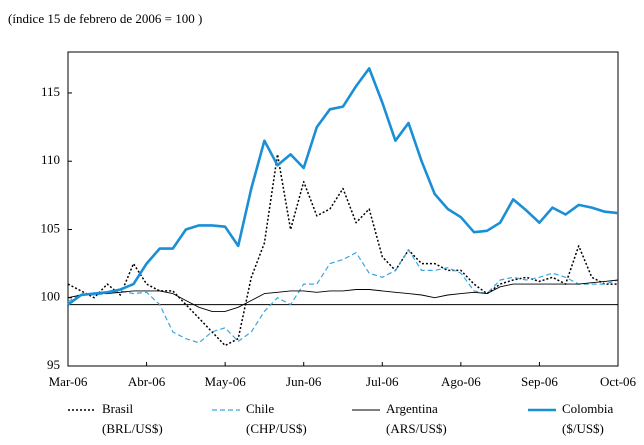  Describe the element at coordinates (105, 18) in the screenshot. I see `chart-subtitle: (índice 15 de febrero de 2006 = 100 )` at that location.